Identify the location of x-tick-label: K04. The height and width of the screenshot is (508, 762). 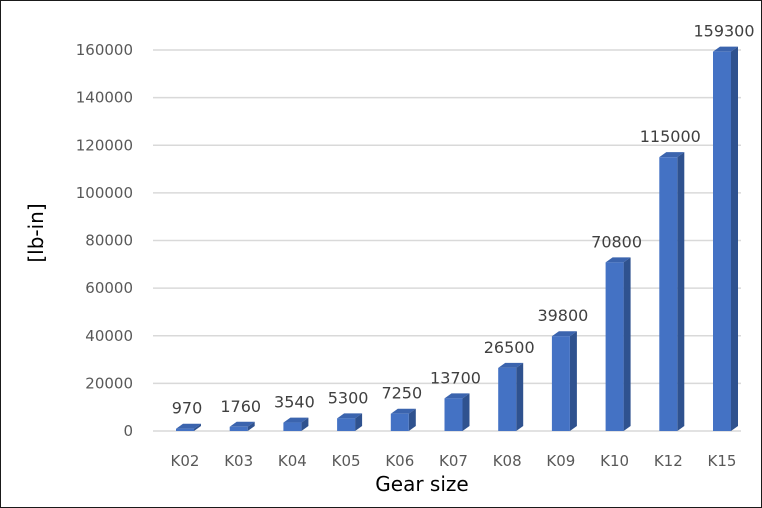
(292, 461).